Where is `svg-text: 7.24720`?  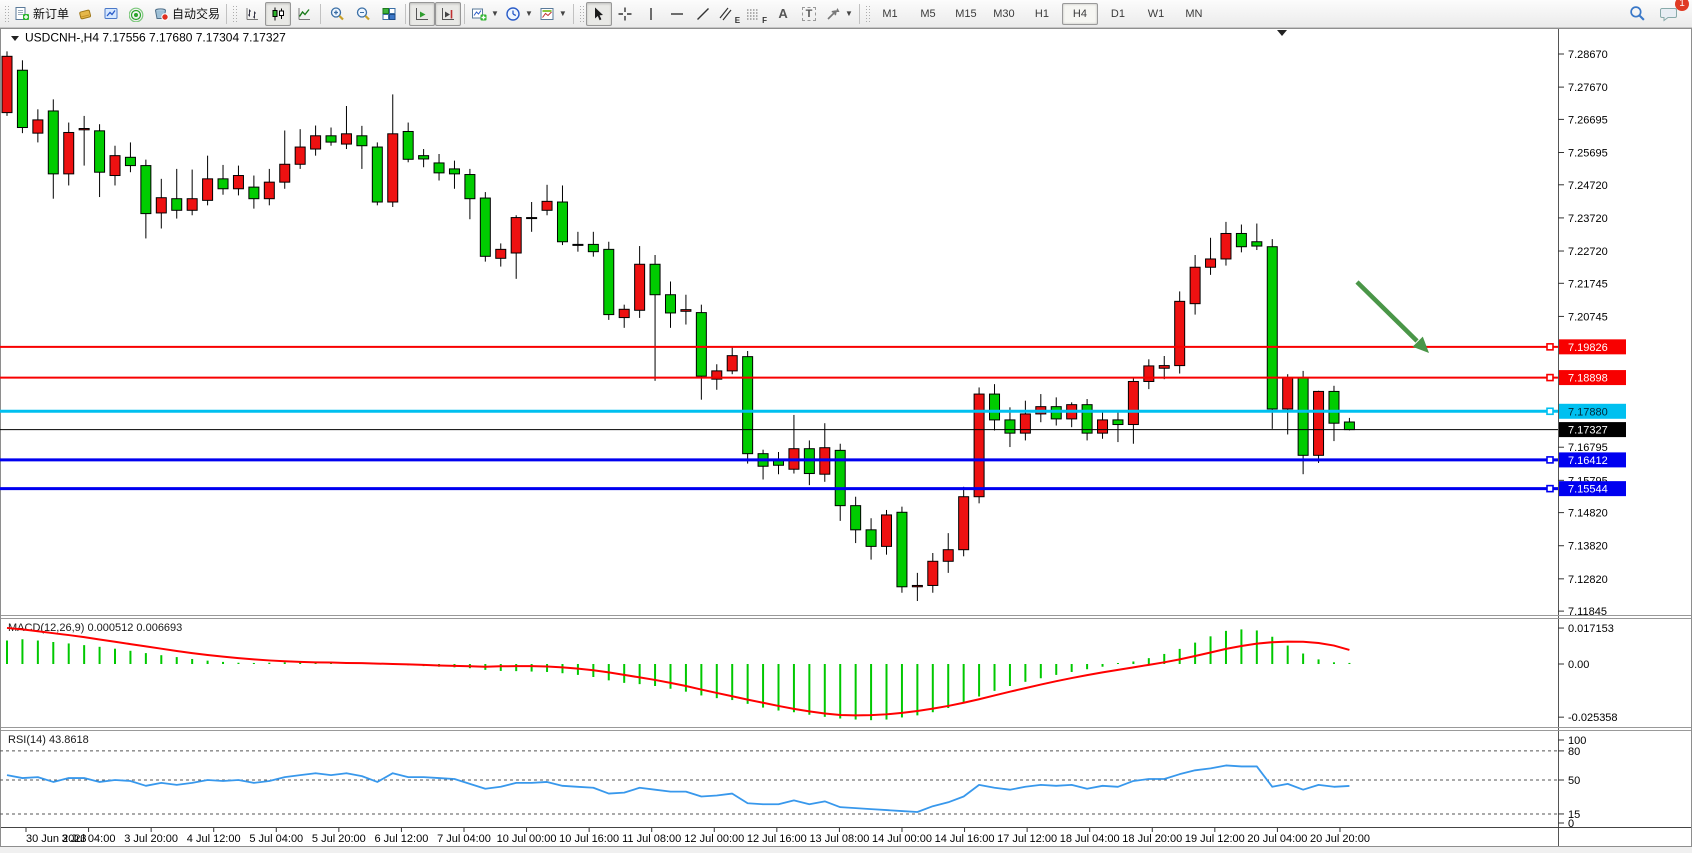 svg-text: 7.24720 is located at coordinates (1588, 186).